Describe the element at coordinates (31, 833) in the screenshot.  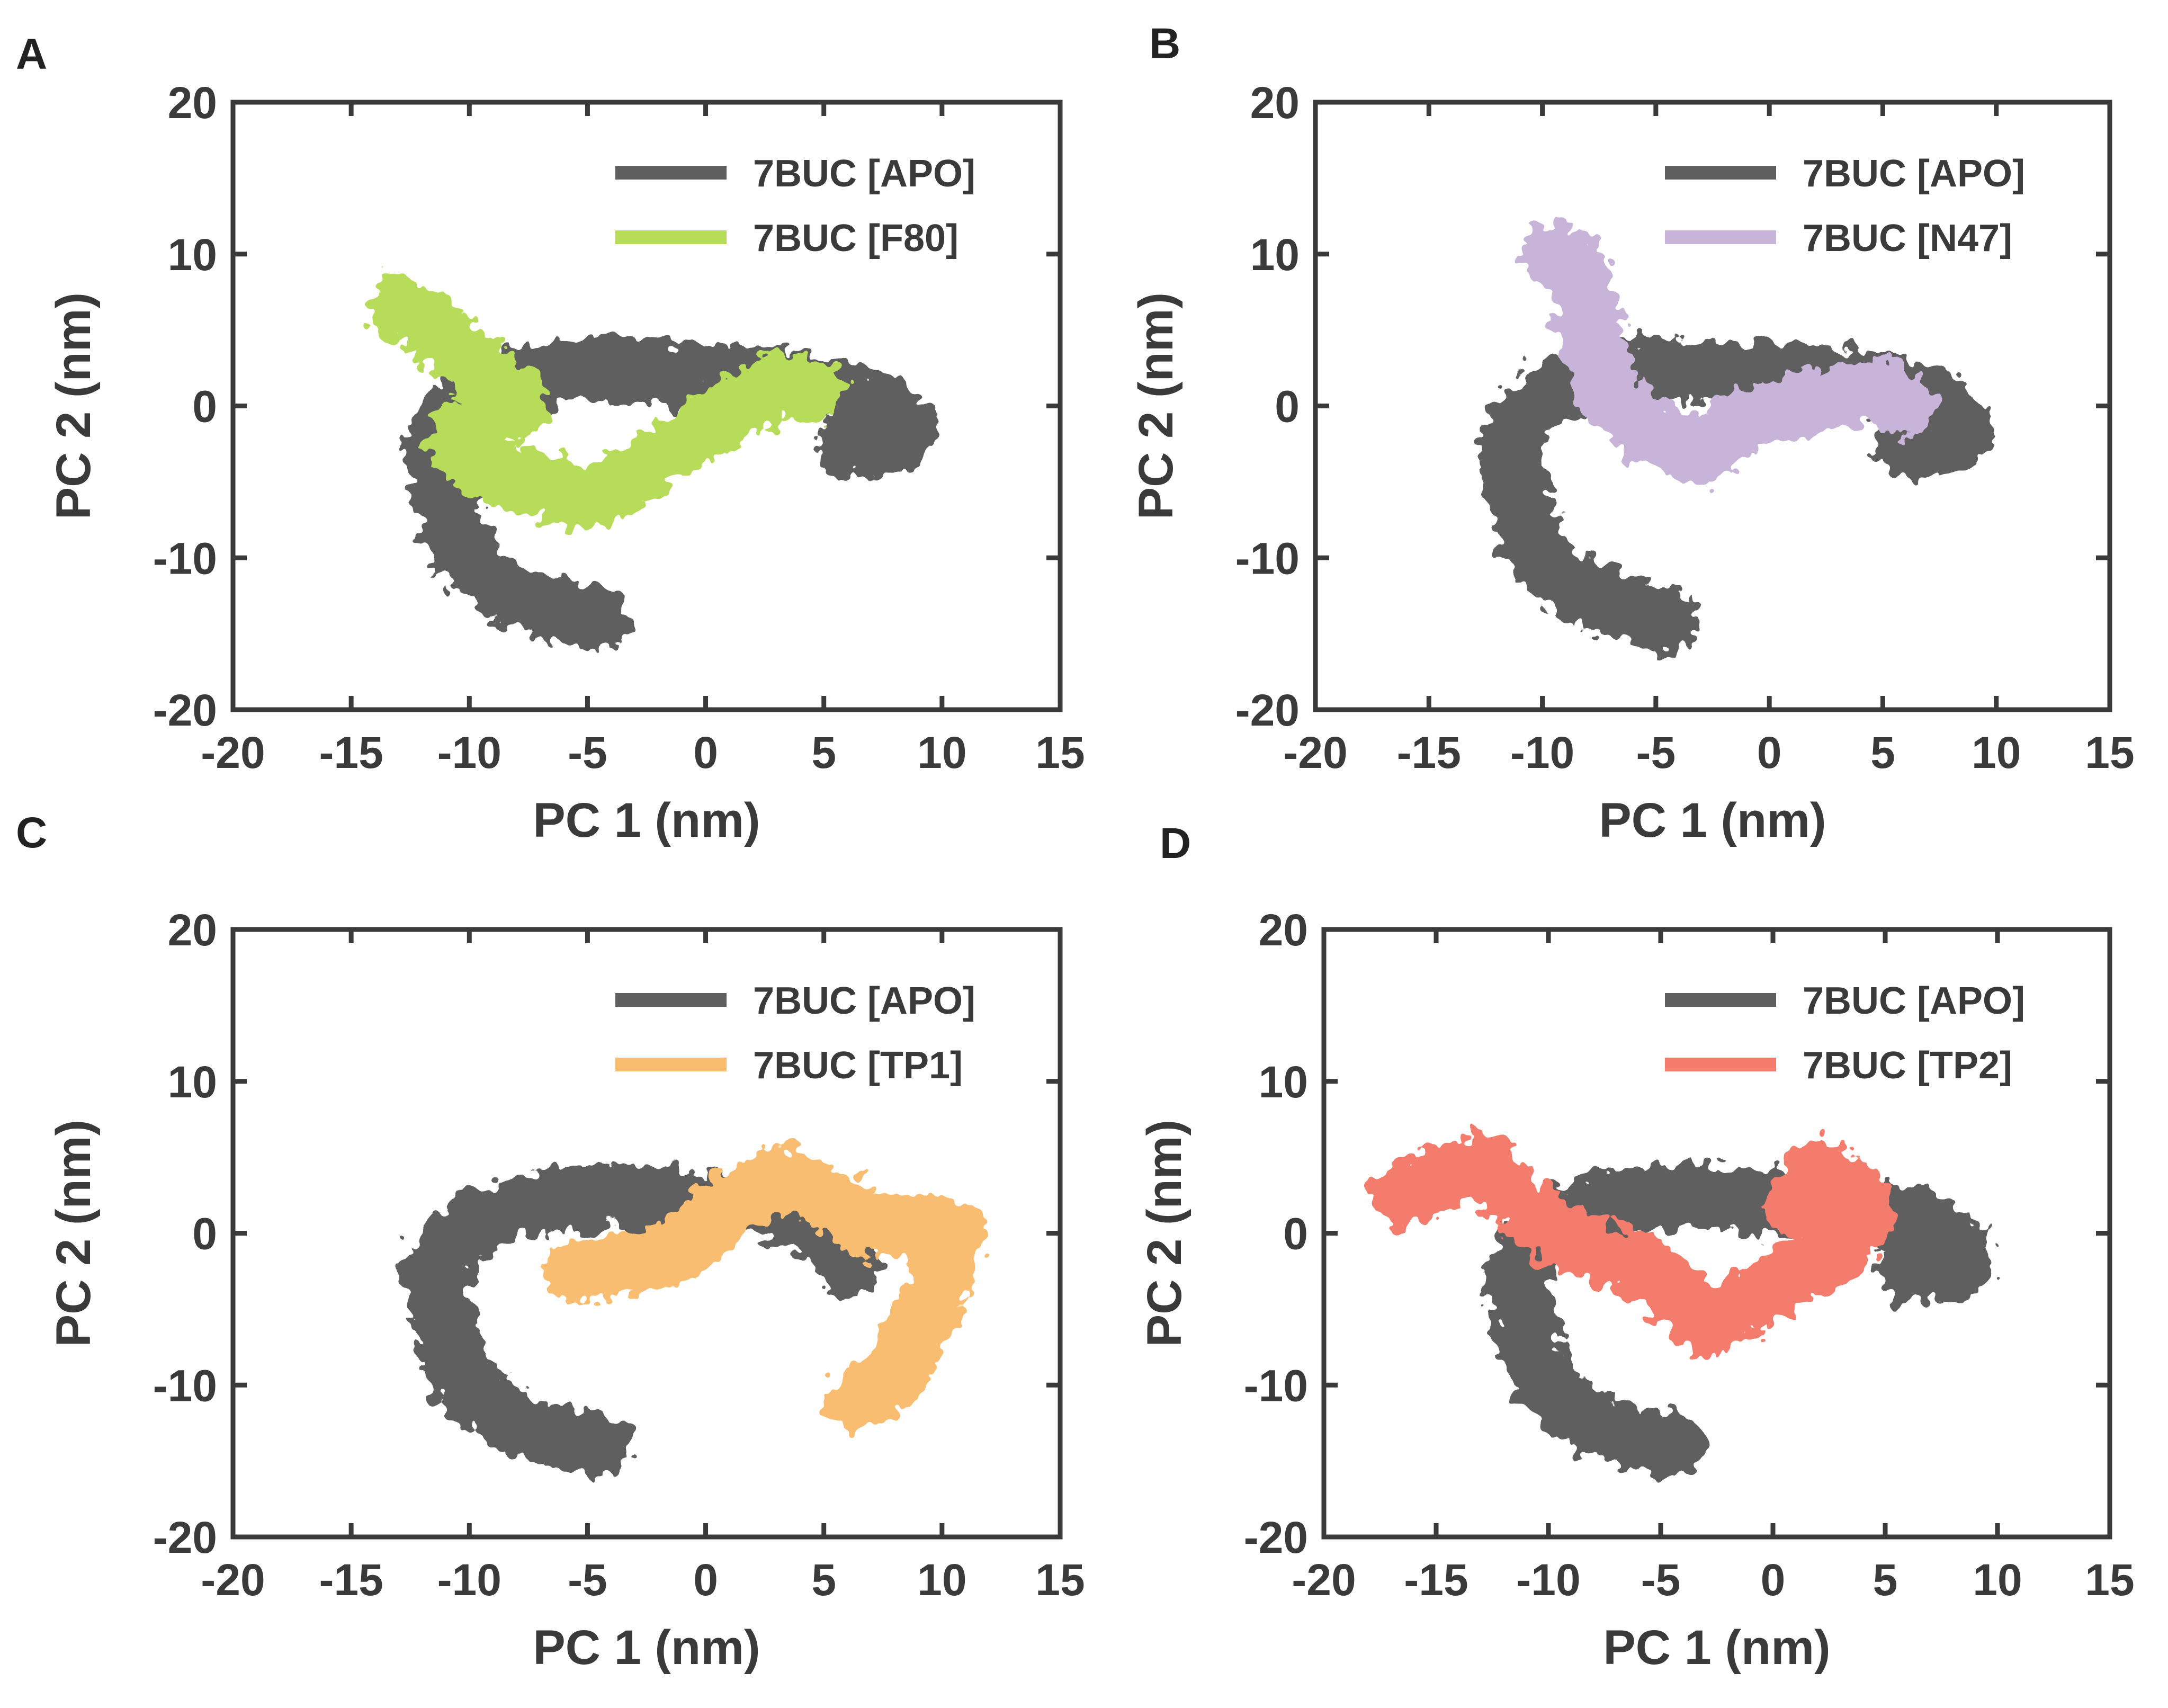
I see `panel-label: C` at that location.